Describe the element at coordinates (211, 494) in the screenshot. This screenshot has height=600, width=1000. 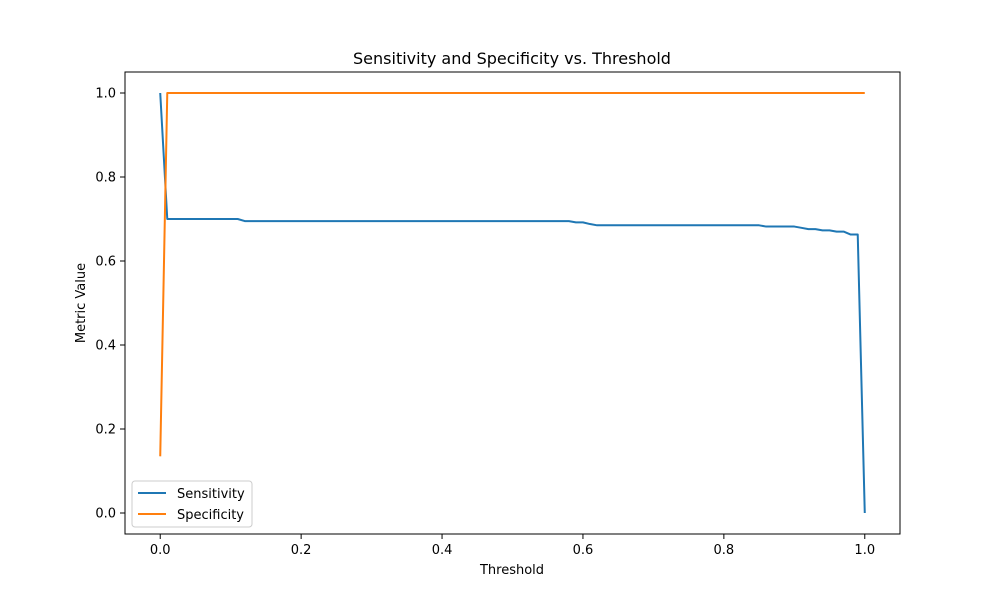
I see `legend-label-sensitivity: Sensitivity` at that location.